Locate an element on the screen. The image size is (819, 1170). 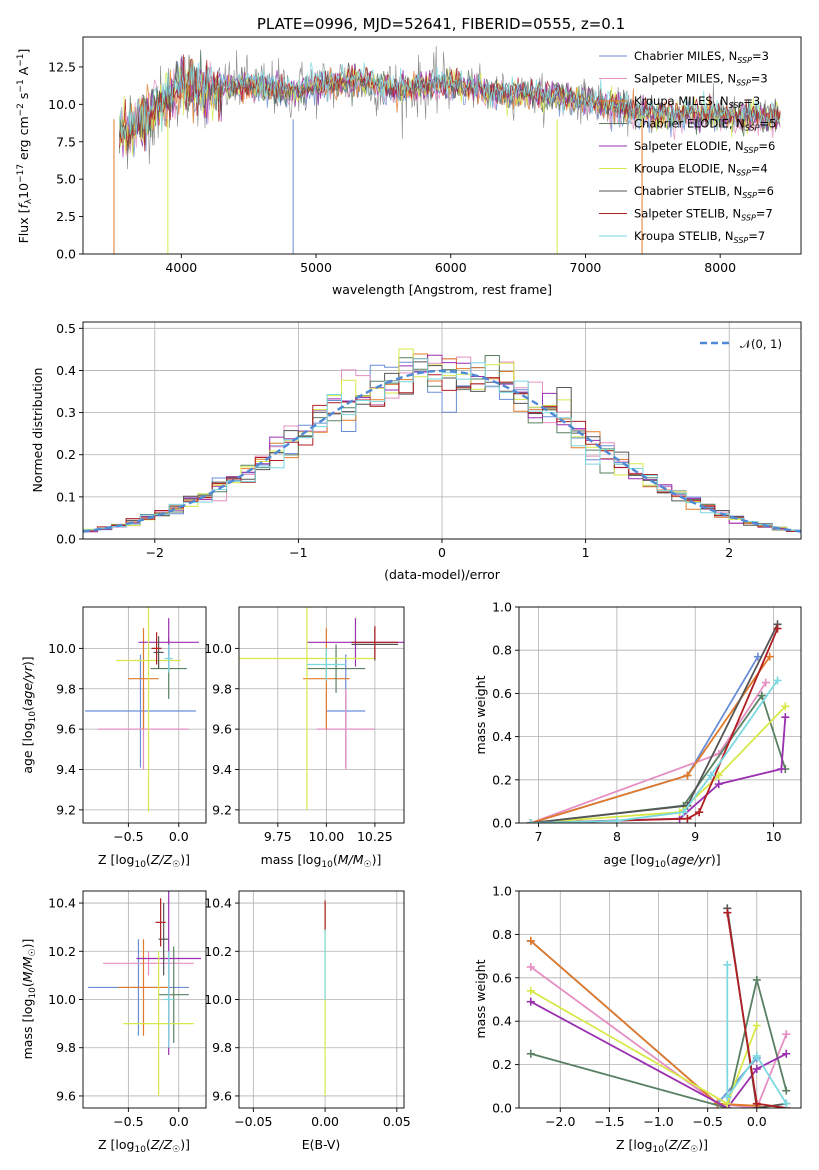
y-tick-label: 0.4 is located at coordinates (66, 370).